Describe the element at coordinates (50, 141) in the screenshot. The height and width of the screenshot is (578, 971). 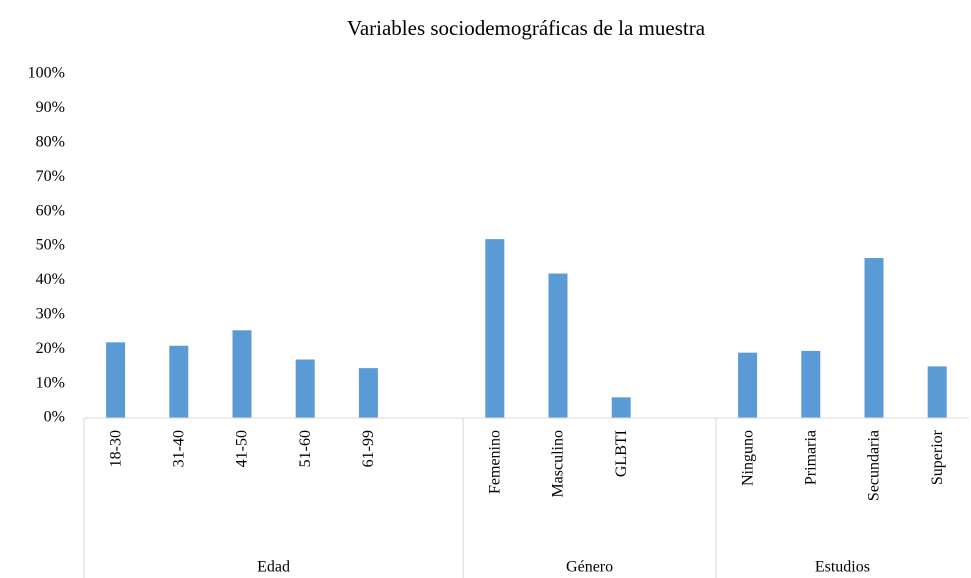
I see `y-tick-label: 80%` at that location.